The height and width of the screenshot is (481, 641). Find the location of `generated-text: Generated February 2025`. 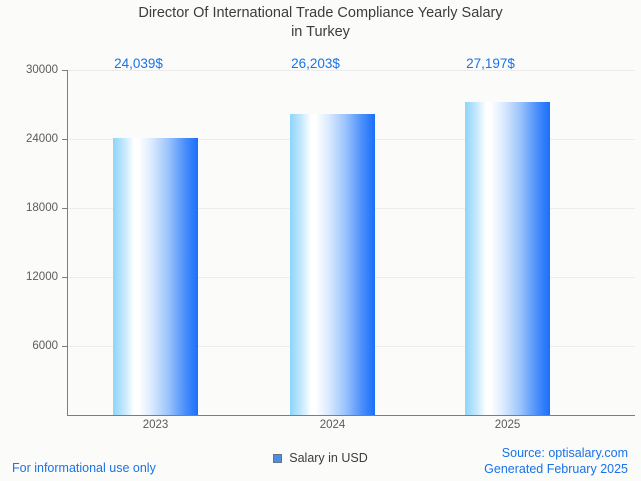

generated-text: Generated February 2025 is located at coordinates (556, 469).